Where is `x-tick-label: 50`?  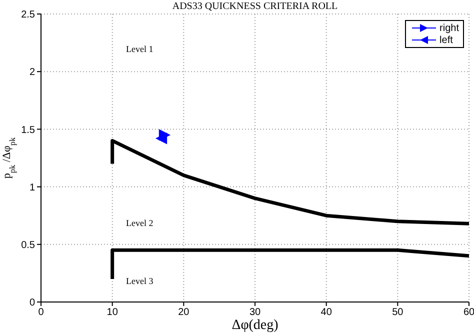 x-tick-label: 50 is located at coordinates (398, 312).